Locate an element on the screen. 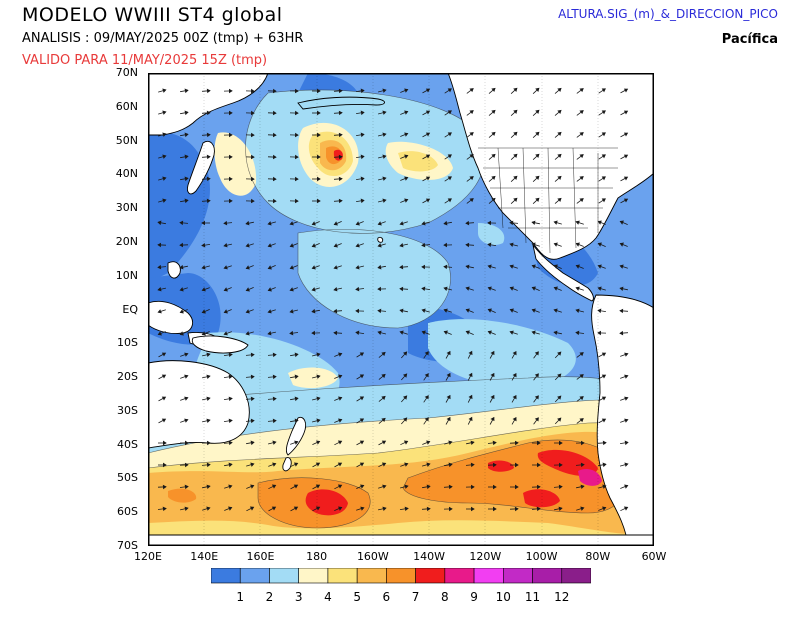  variable-name: ALTURA.SIG_(m)_&_DIRECCION_PICO is located at coordinates (668, 14).